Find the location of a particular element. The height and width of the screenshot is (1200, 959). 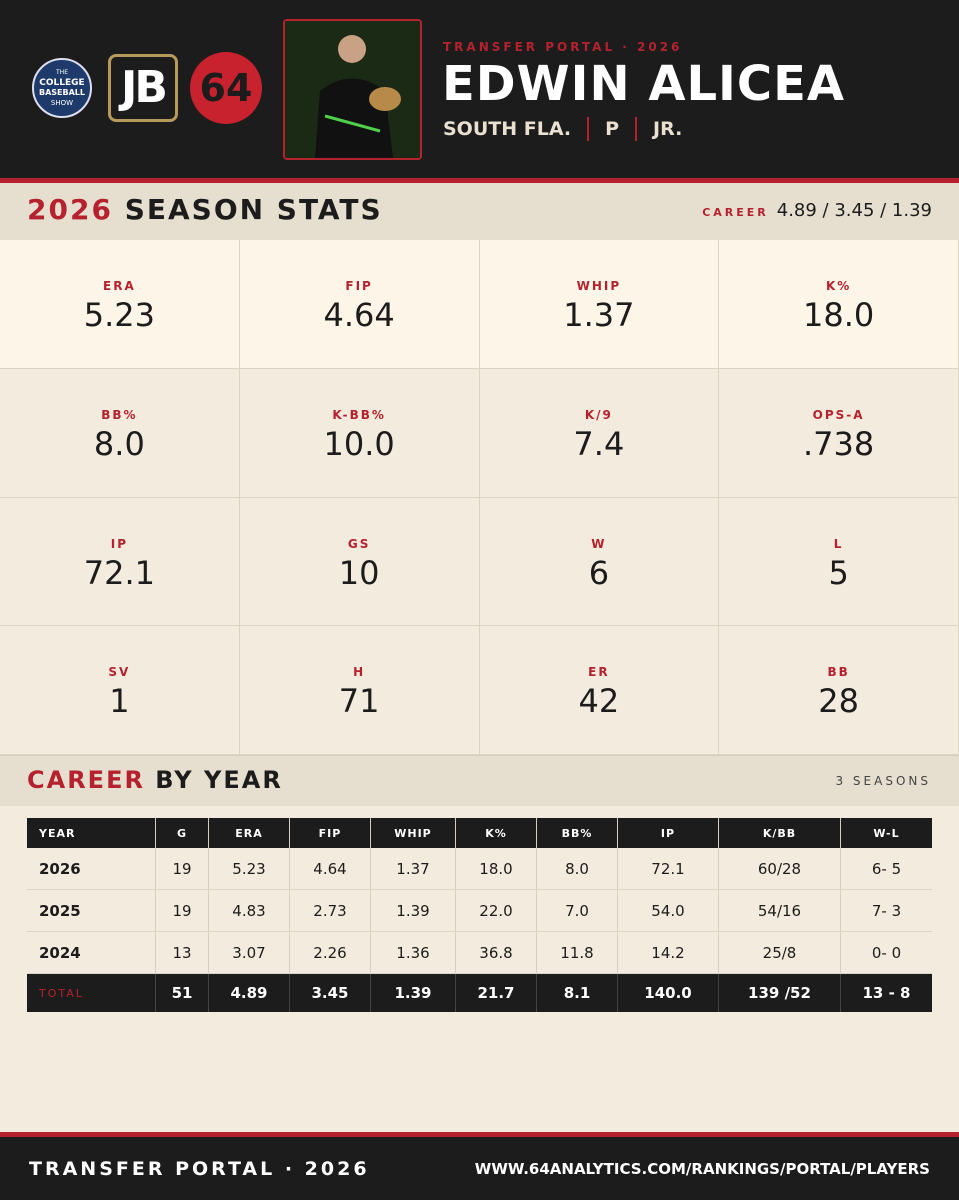

table-cell: 4.83 is located at coordinates (248, 910).